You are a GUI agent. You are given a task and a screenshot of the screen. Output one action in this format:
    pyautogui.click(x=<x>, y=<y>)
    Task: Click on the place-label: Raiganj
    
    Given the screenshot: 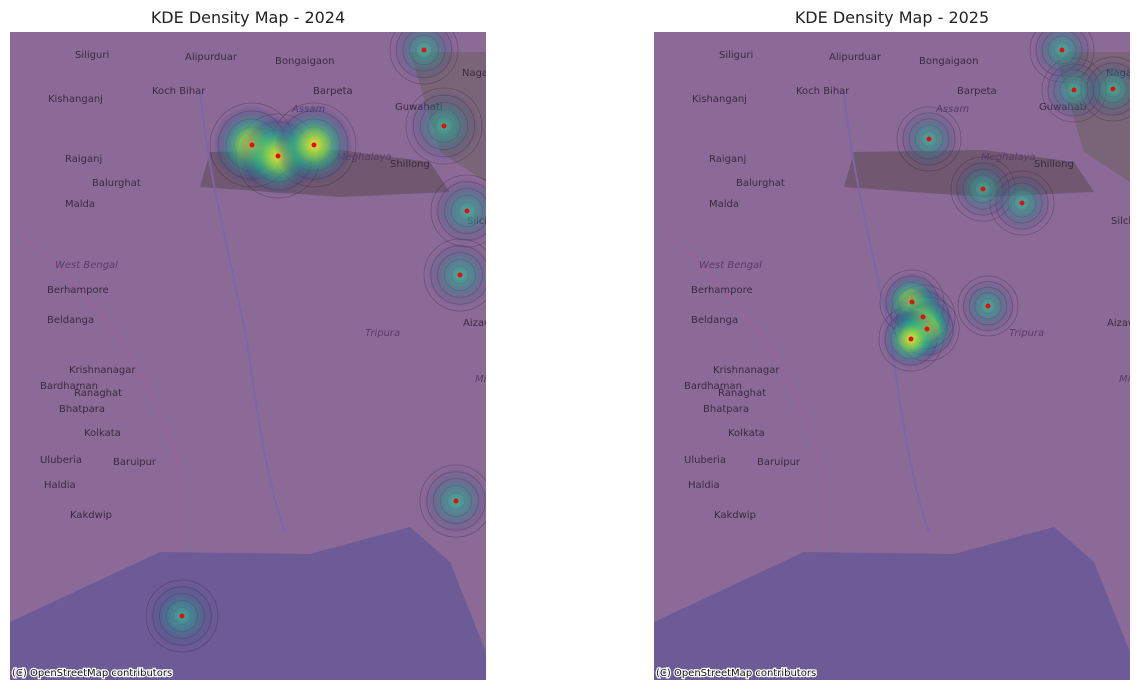 What is the action you would take?
    pyautogui.click(x=727, y=159)
    